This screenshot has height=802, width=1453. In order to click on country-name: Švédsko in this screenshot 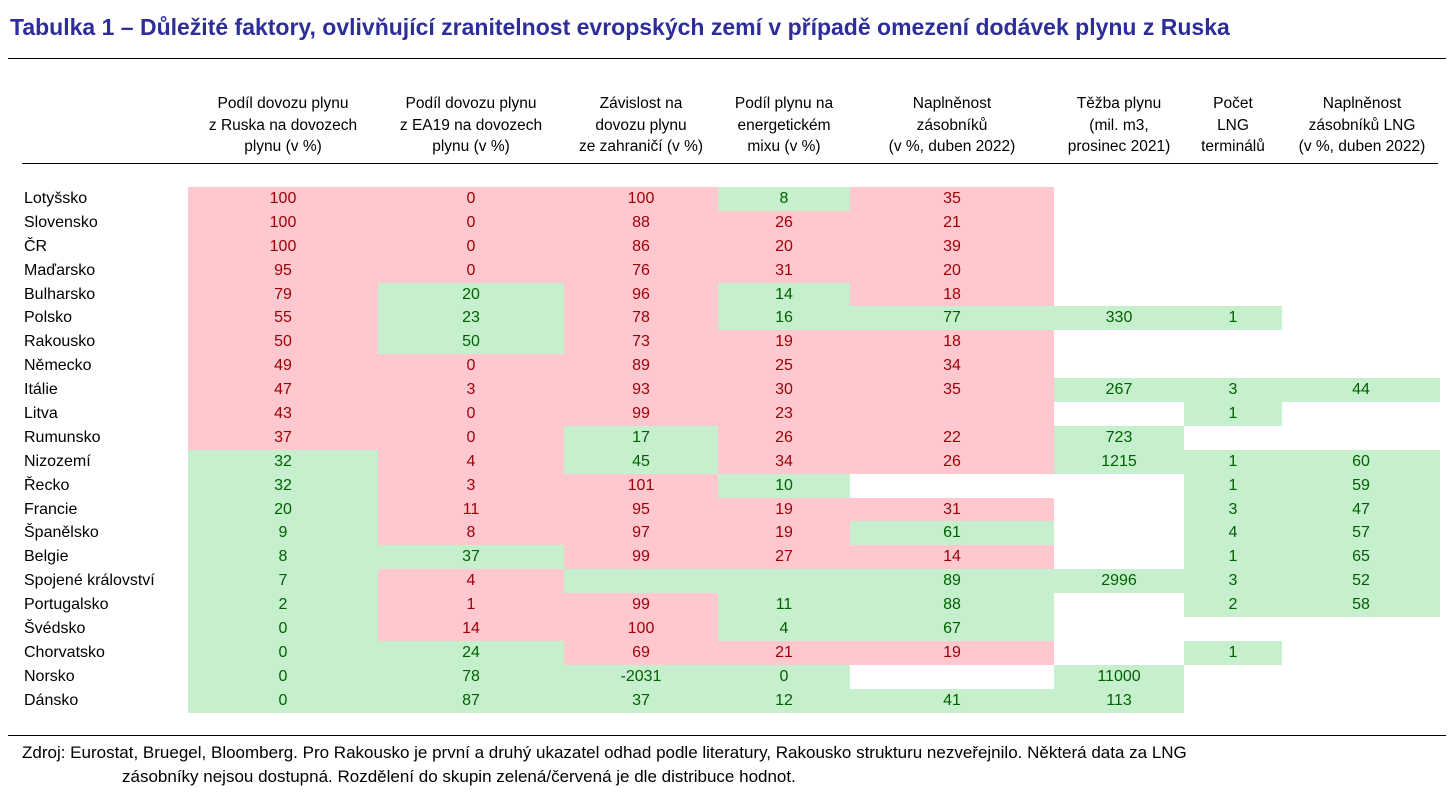, I will do `click(55, 628)`.